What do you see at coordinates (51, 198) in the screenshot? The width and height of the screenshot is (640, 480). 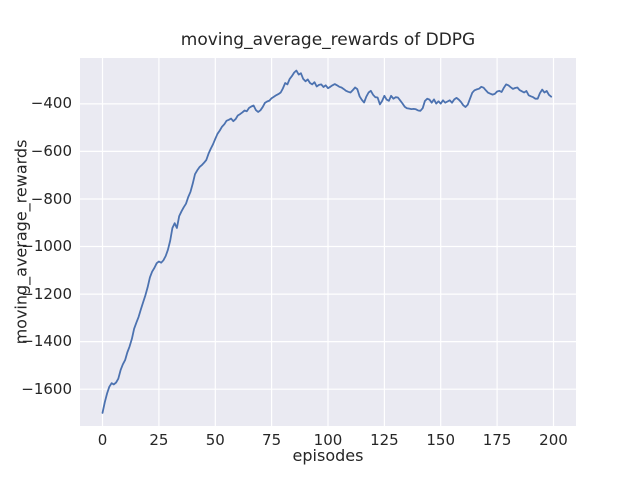 I see `y-tick-label: −800` at bounding box center [51, 198].